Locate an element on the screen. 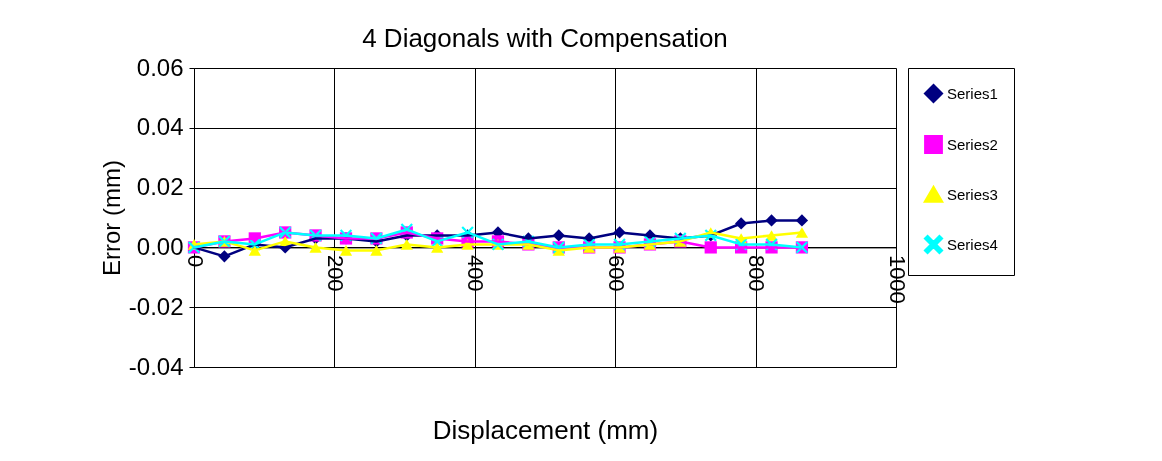 This screenshot has height=461, width=1162. y-tick-label: 0.06 is located at coordinates (160, 67).